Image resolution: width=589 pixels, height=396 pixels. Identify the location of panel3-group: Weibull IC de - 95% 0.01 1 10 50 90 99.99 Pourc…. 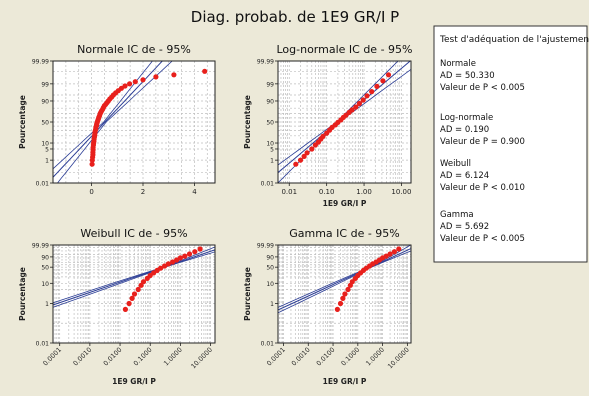
(117, 306).